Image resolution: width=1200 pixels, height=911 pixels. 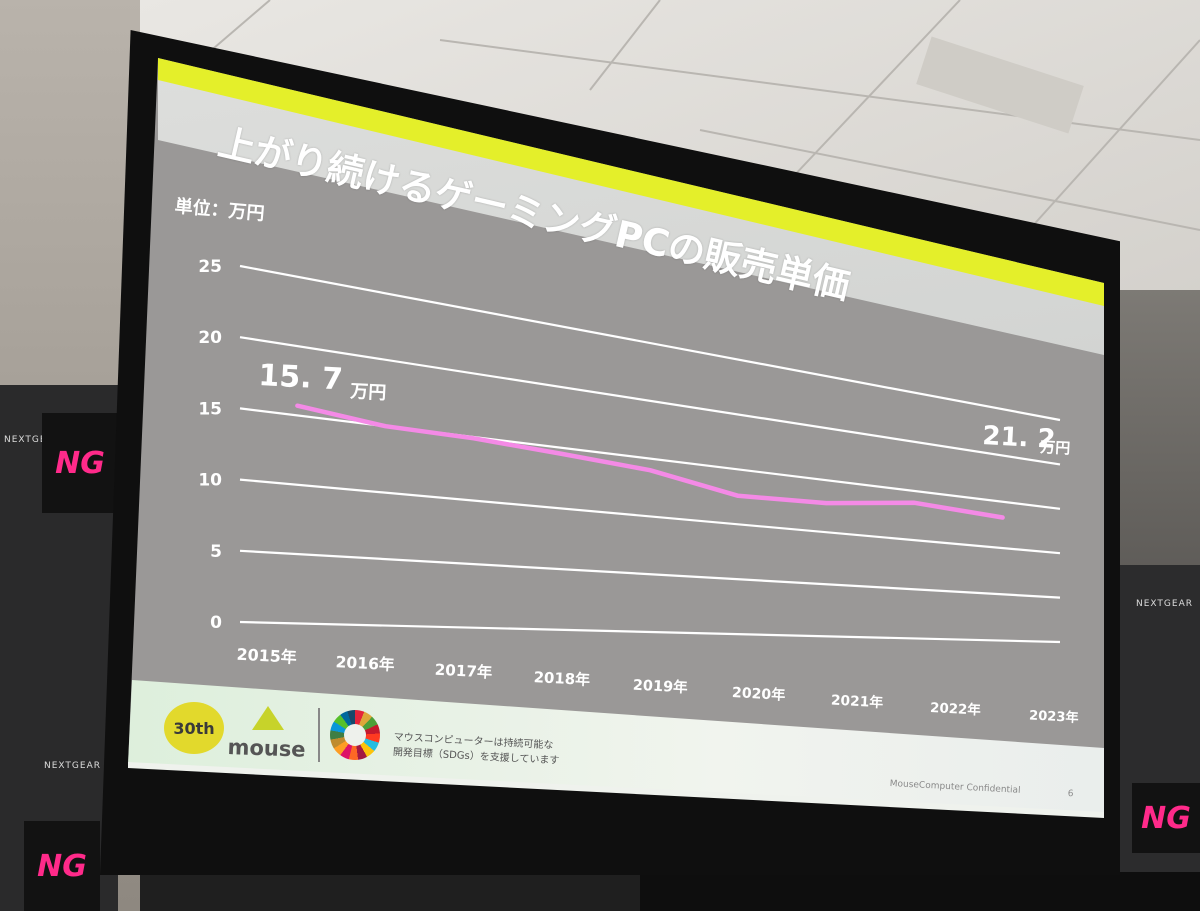 I want to click on sdgs-wheel-center, so click(x=355, y=735).